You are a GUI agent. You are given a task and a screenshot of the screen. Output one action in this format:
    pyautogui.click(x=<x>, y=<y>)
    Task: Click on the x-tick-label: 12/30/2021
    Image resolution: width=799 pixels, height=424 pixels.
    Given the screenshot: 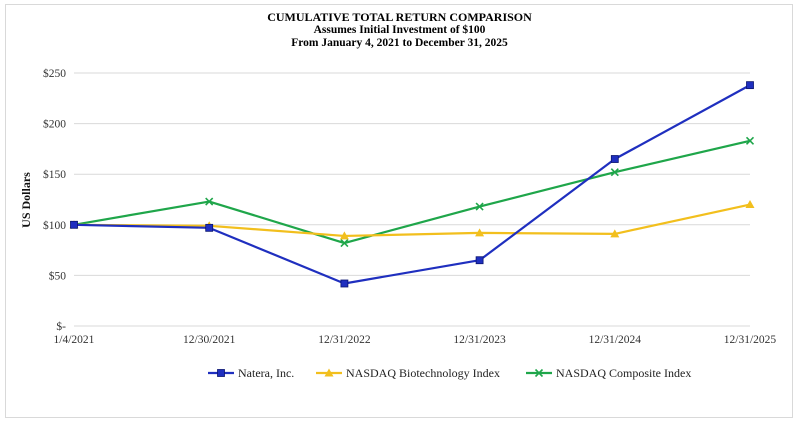 What is the action you would take?
    pyautogui.click(x=209, y=340)
    